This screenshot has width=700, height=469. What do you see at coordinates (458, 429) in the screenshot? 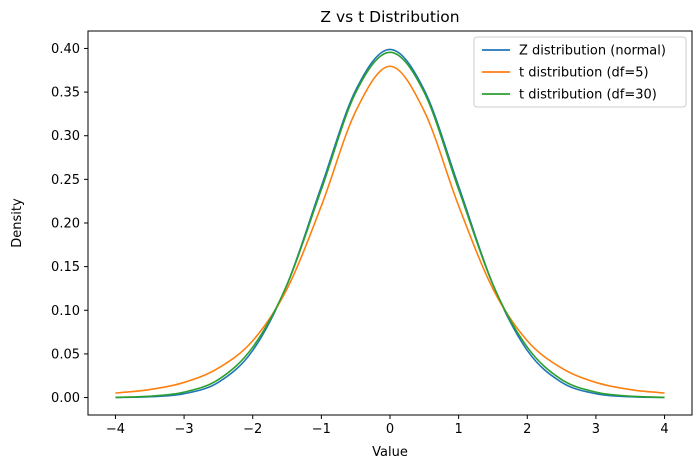
I see `x-tick-label: 1` at bounding box center [458, 429].